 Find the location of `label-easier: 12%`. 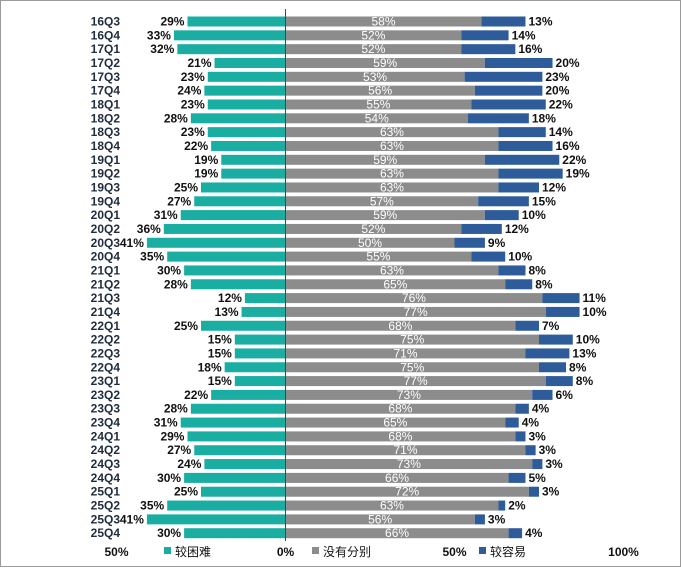

label-easier: 12% is located at coordinates (554, 187).